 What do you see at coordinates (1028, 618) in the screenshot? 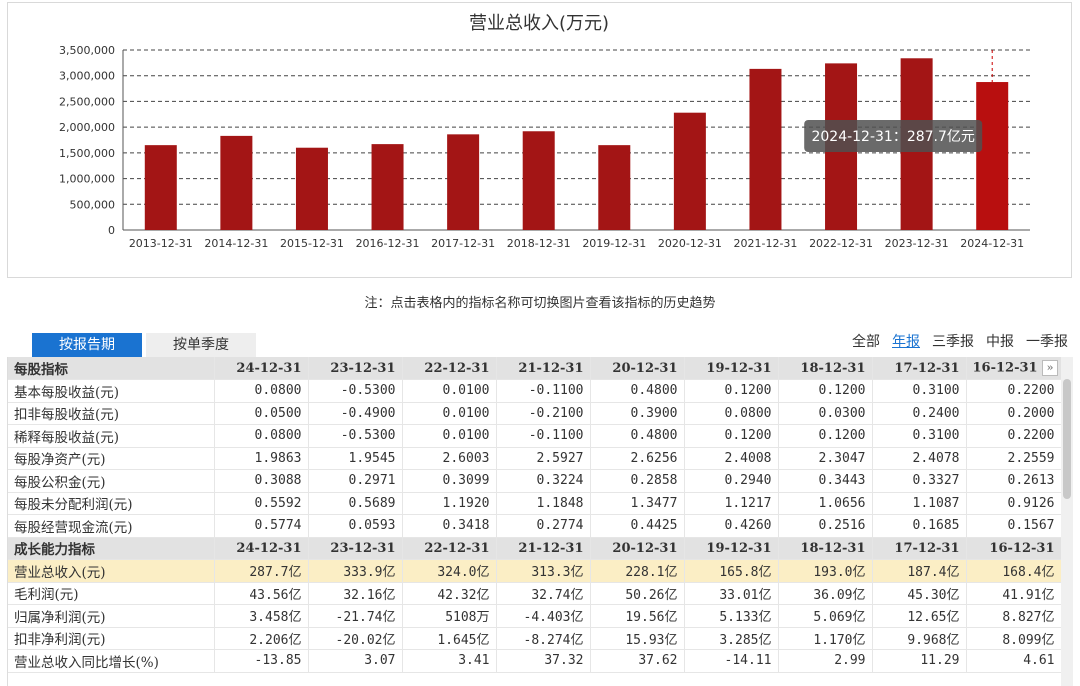
I see `cell-value: 8.827亿` at bounding box center [1028, 618].